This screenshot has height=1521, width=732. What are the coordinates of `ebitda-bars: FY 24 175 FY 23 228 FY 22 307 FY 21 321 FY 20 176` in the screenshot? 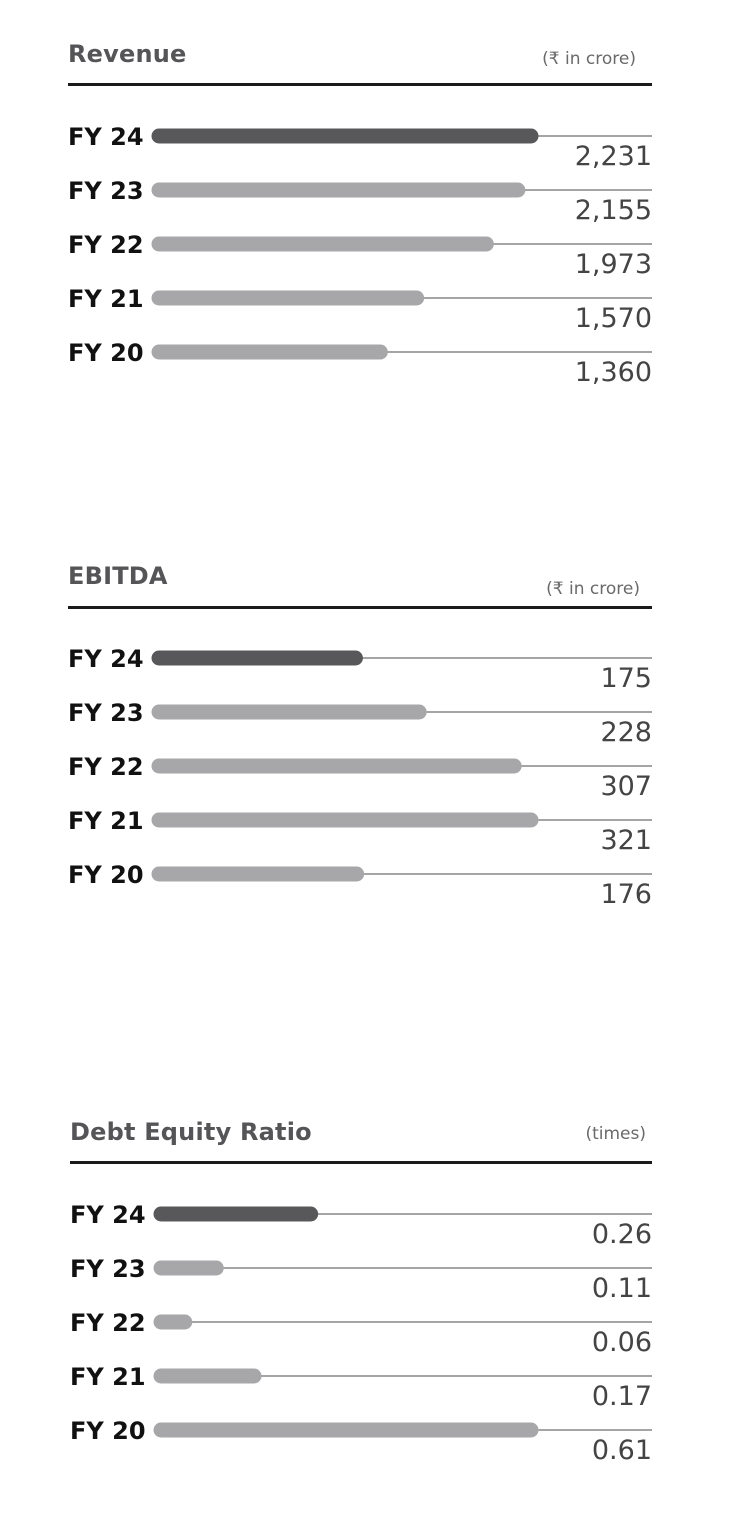 It's located at (360, 777).